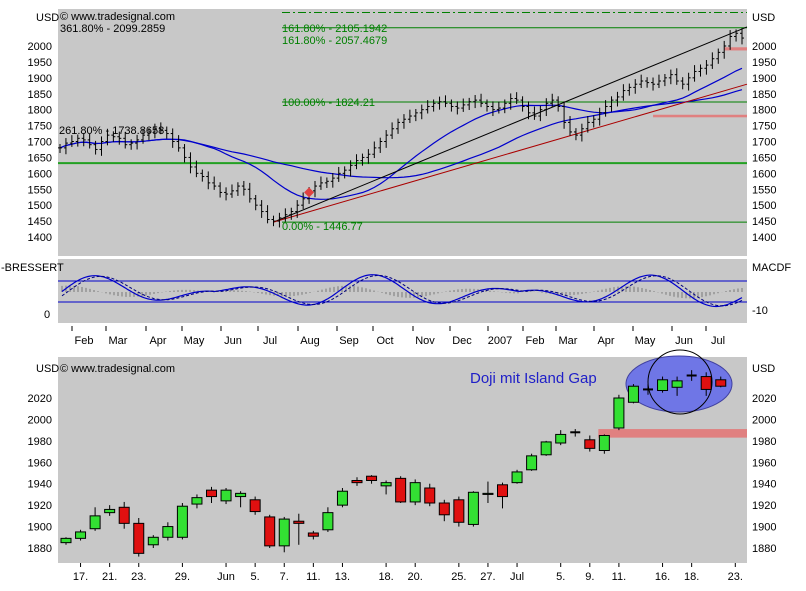 The width and height of the screenshot is (806, 591). I want to click on weekly-ytick-left: 1600, so click(40, 174).